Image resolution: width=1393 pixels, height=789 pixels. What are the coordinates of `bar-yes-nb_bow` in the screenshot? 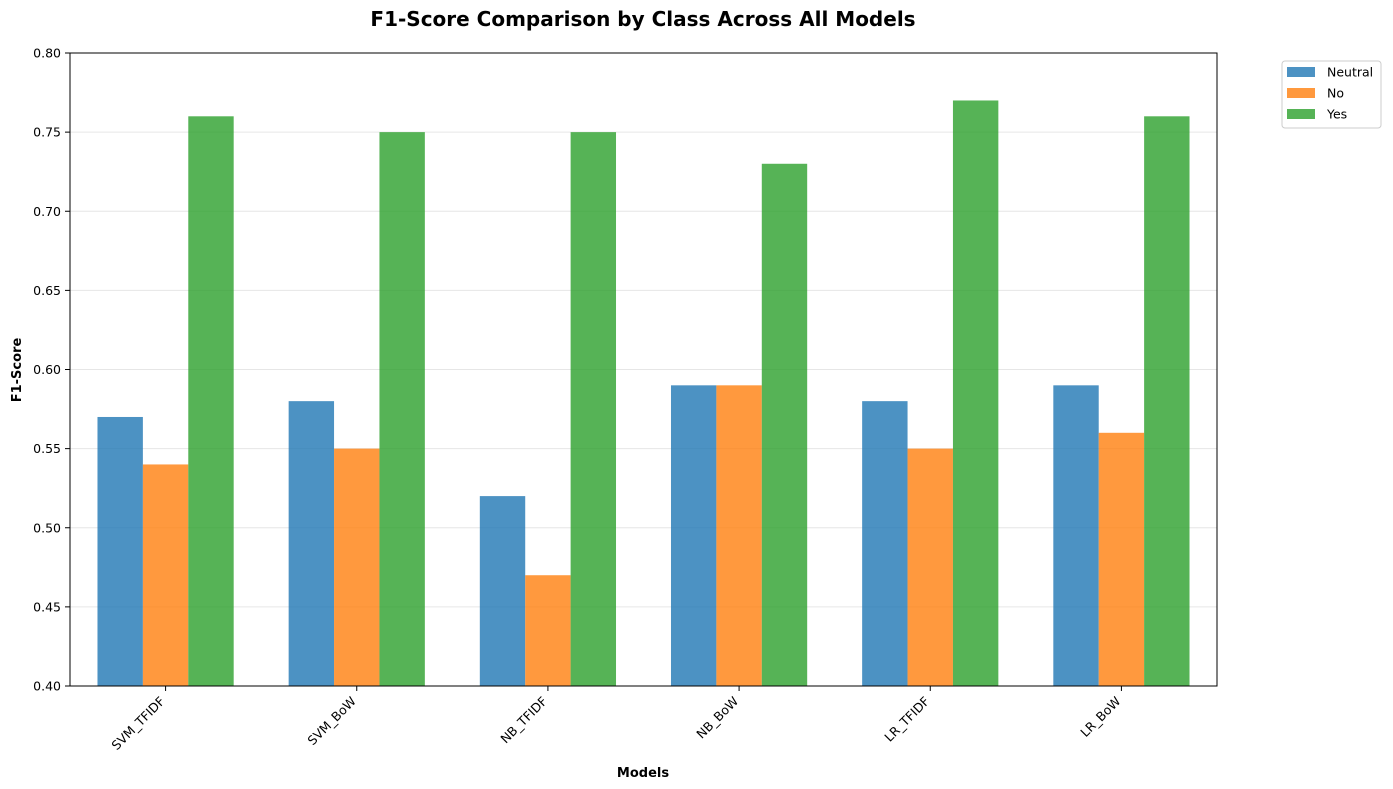 It's located at (784, 424).